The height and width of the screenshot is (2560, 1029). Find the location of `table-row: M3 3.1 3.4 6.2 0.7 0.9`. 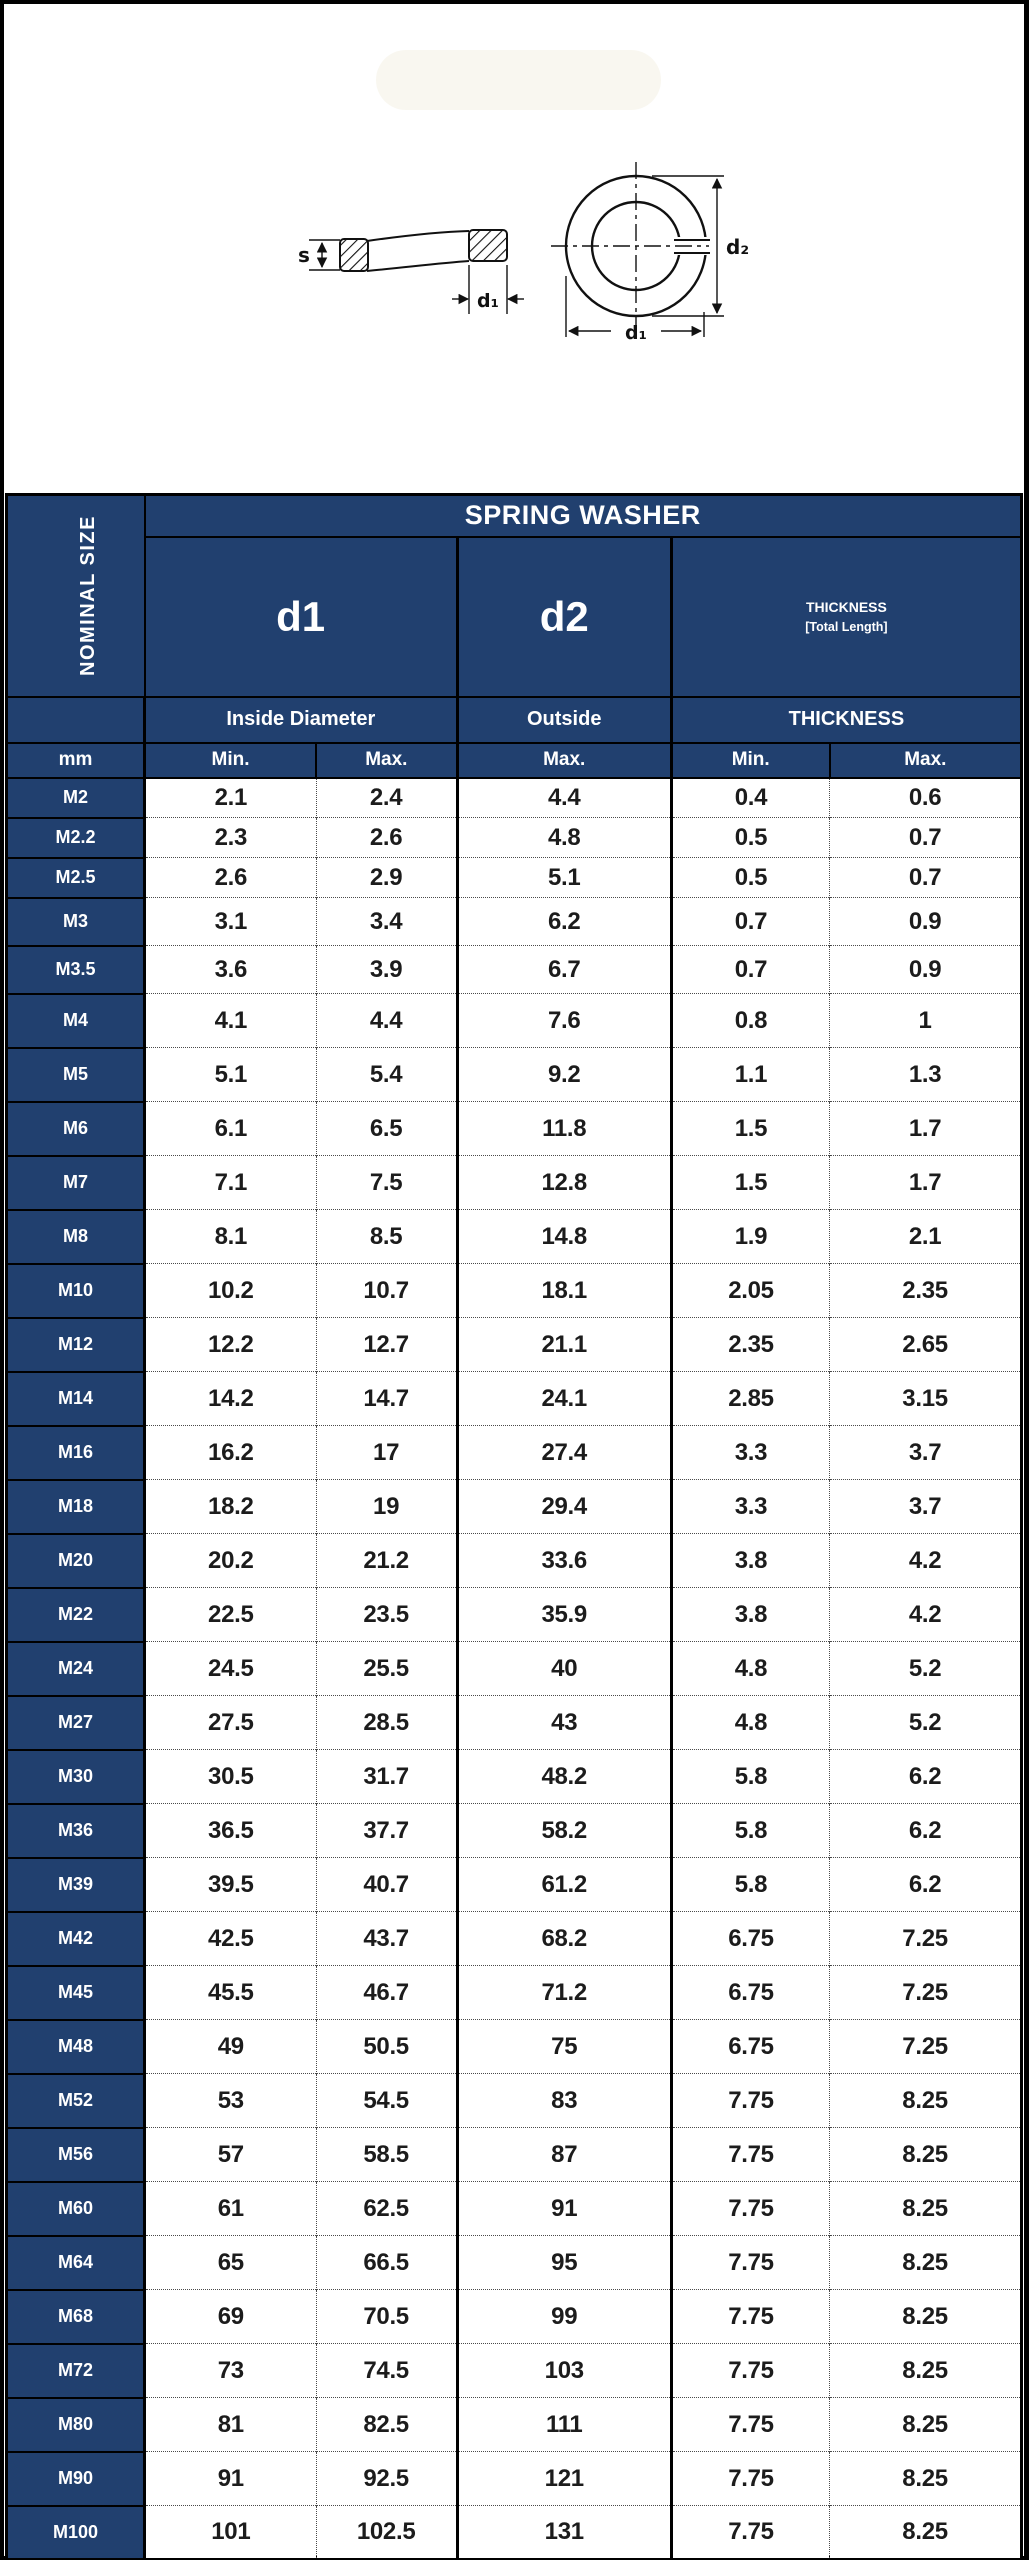

table-row: M3 3.1 3.4 6.2 0.7 0.9 is located at coordinates (514, 921).